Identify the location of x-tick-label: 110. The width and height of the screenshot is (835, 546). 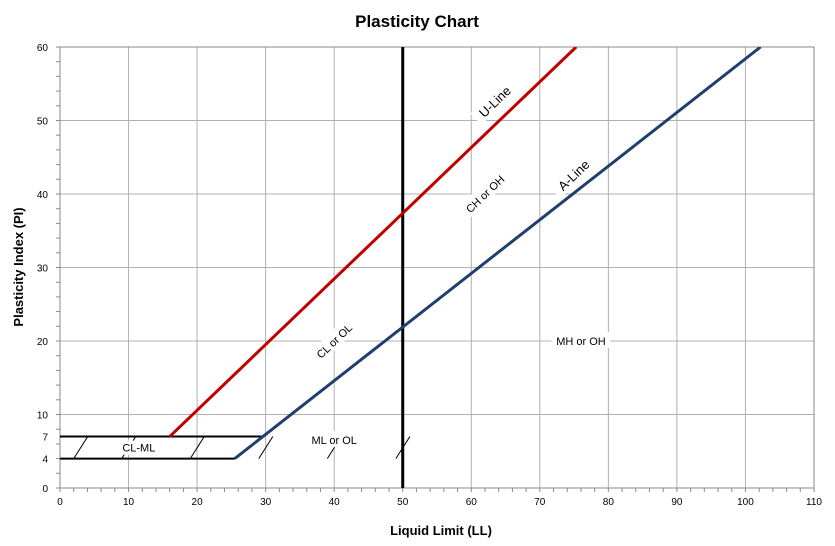
(814, 502).